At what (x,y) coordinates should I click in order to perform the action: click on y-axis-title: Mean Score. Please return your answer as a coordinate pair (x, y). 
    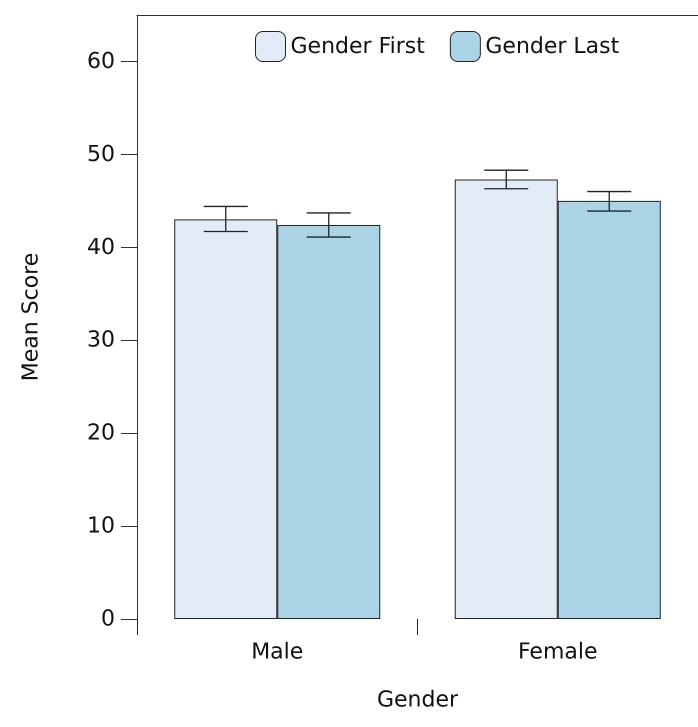
    Looking at the image, I should click on (31, 317).